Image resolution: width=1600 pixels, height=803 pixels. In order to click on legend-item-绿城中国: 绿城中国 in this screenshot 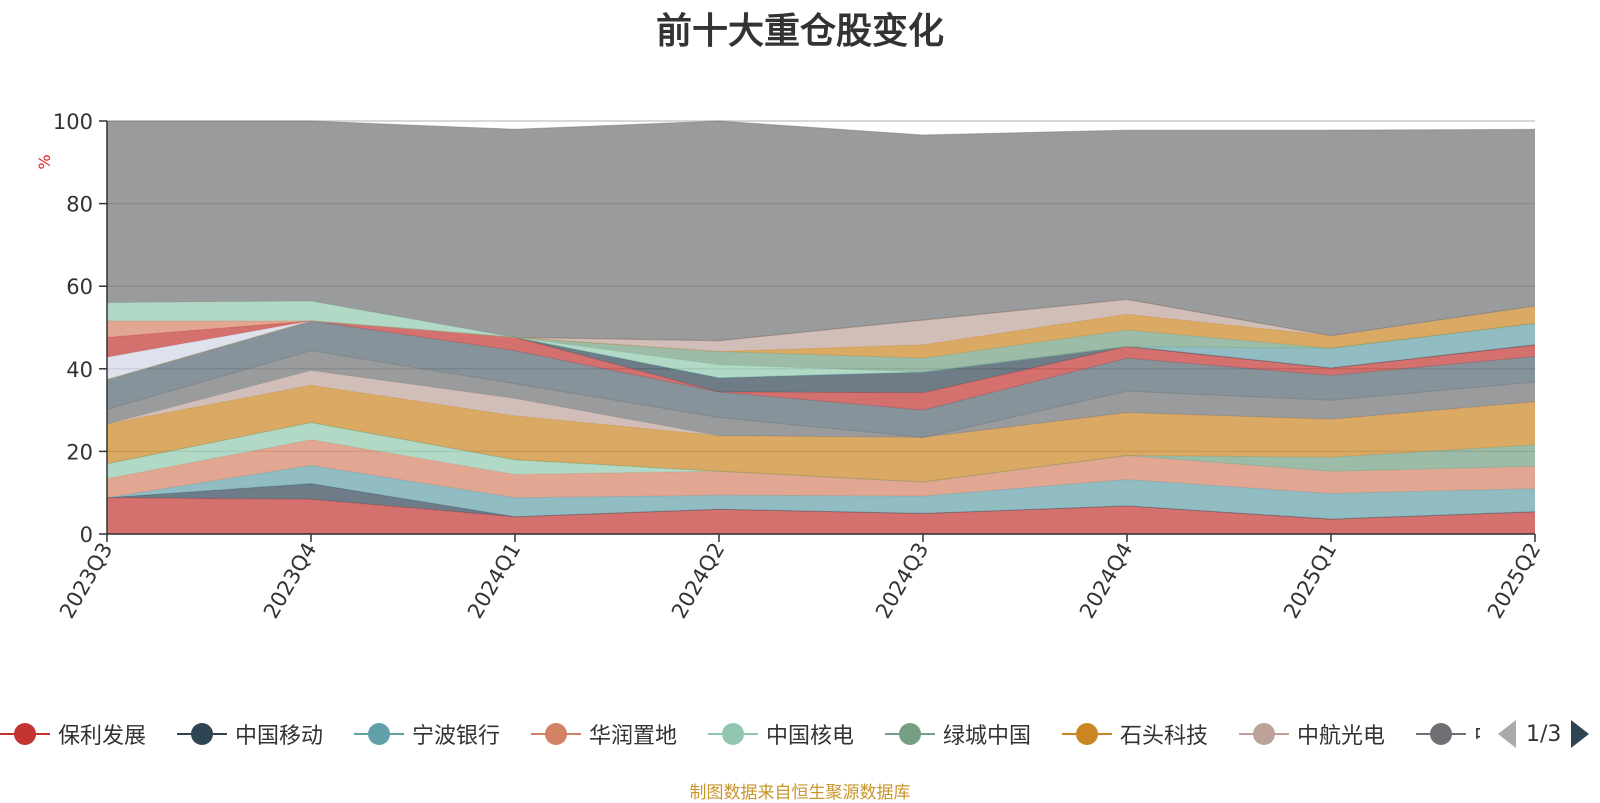, I will do `click(958, 734)`.